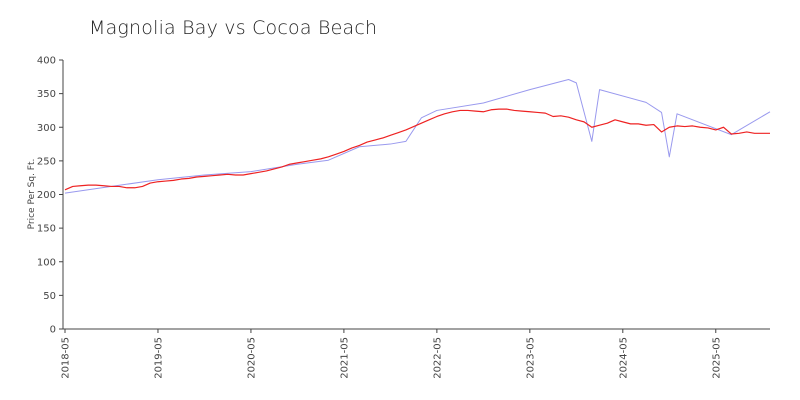 Image resolution: width=800 pixels, height=400 pixels. What do you see at coordinates (66, 358) in the screenshot?
I see `x-tick-label: 2018-05` at bounding box center [66, 358].